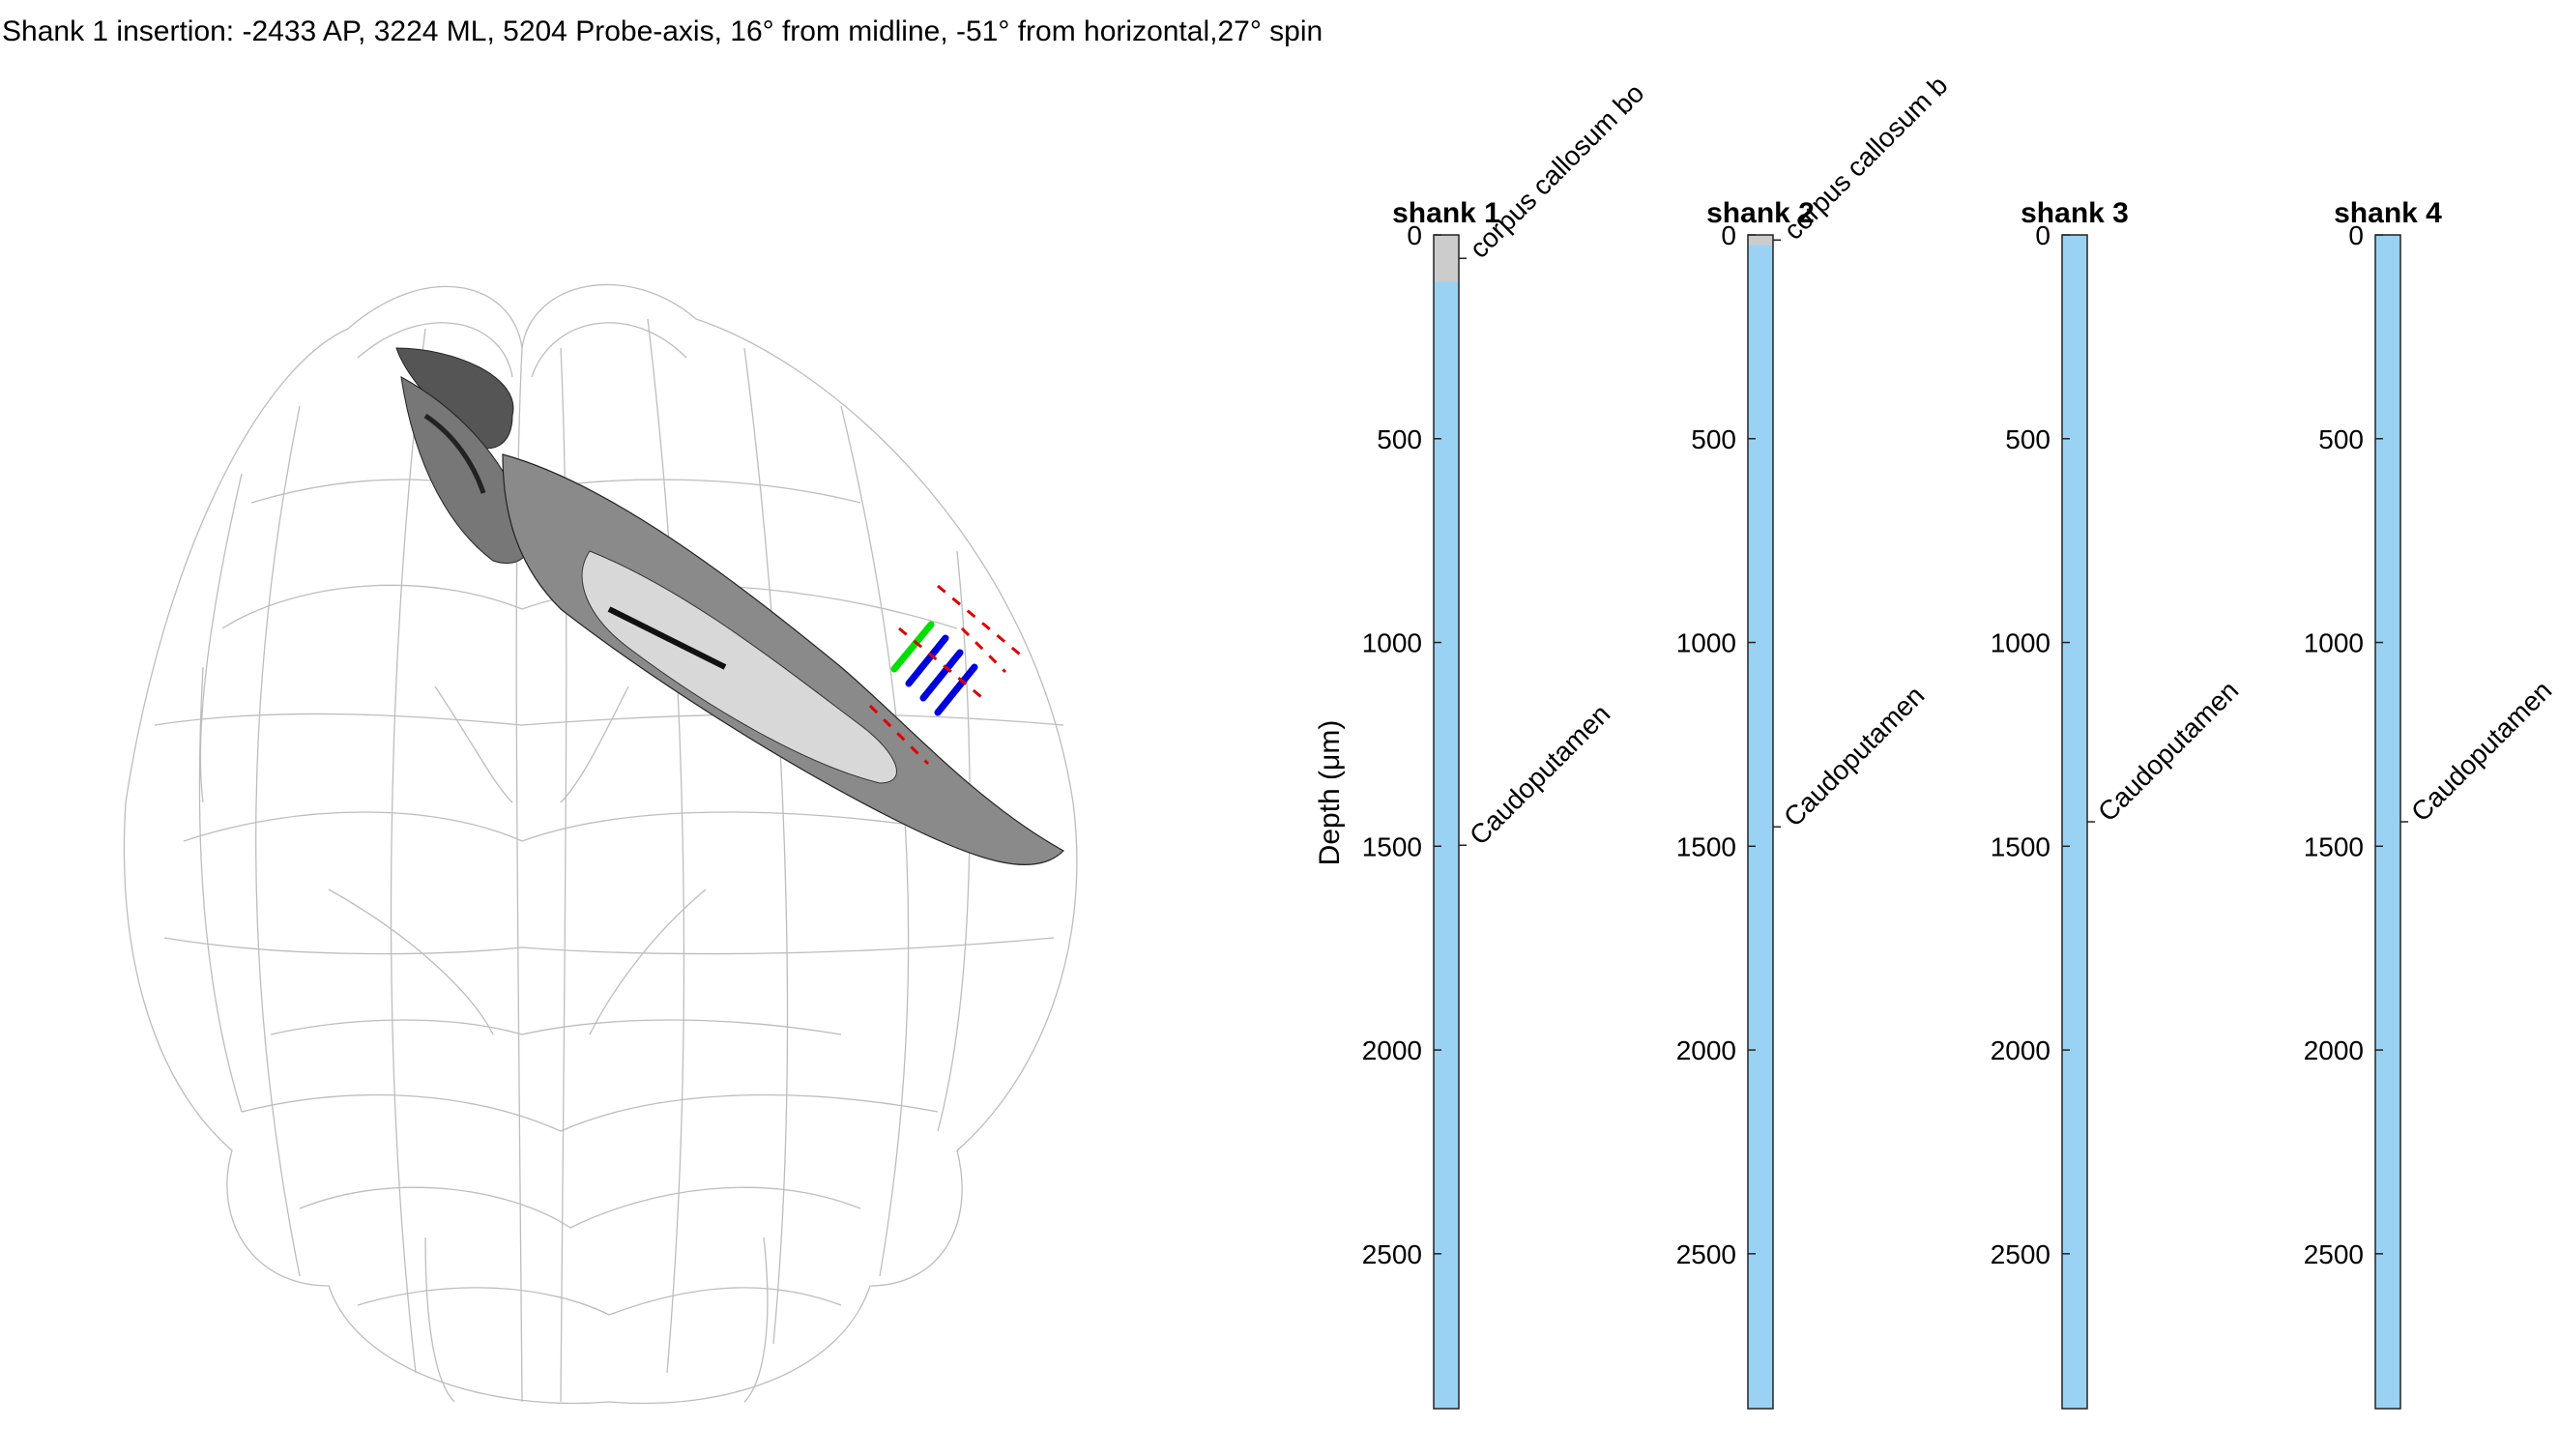  What do you see at coordinates (2075, 213) in the screenshot?
I see `shank-3-title: shank 3` at bounding box center [2075, 213].